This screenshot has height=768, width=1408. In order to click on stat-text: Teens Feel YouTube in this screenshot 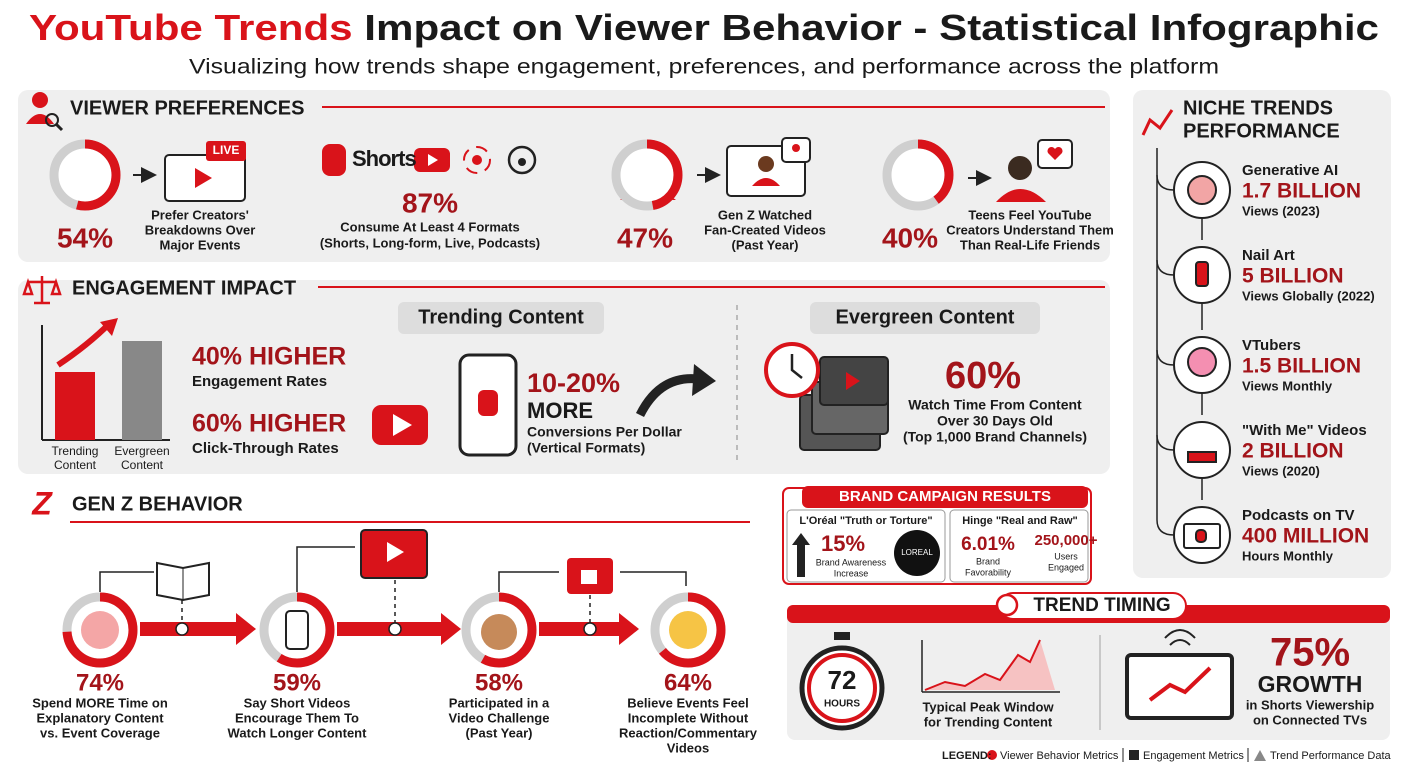, I will do `click(1029, 214)`.